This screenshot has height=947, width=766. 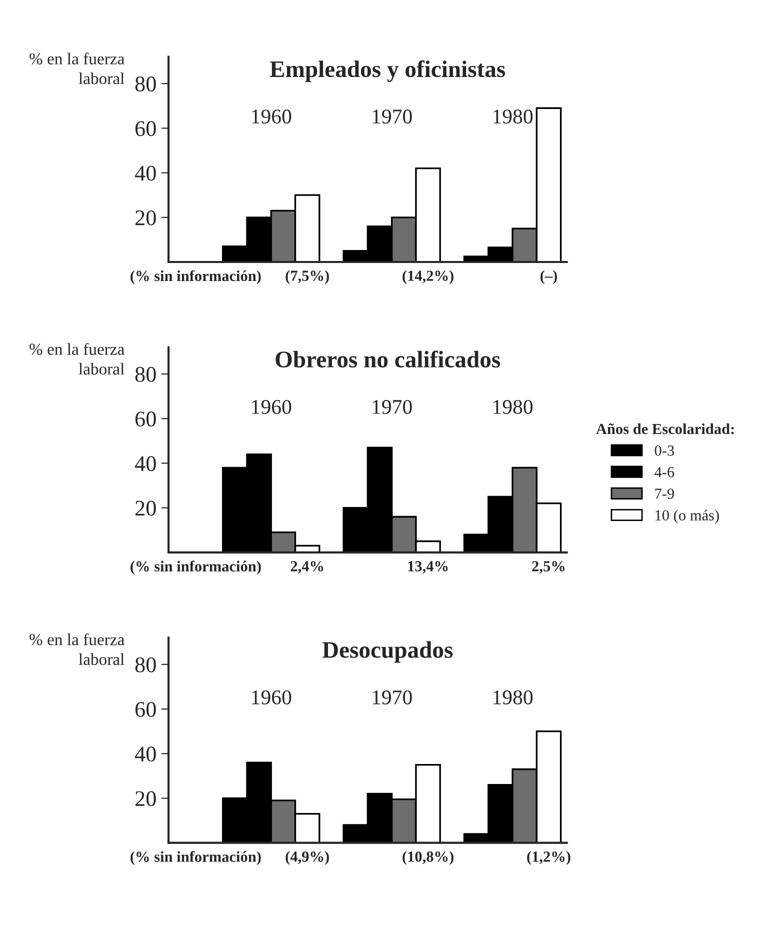 What do you see at coordinates (548, 567) in the screenshot?
I see `text: 2,5%` at bounding box center [548, 567].